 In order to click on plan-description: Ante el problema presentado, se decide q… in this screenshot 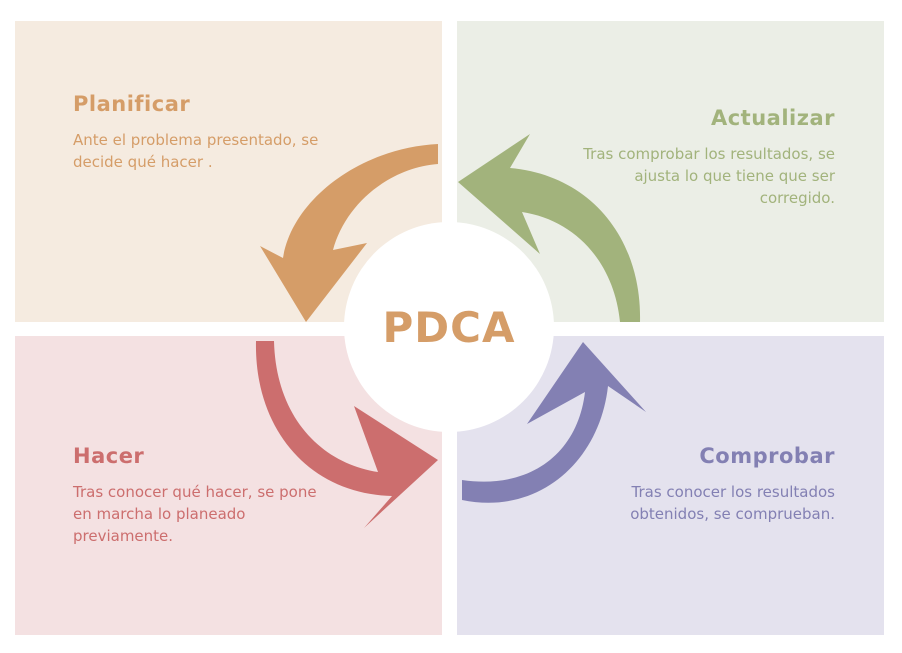, I will do `click(196, 151)`.